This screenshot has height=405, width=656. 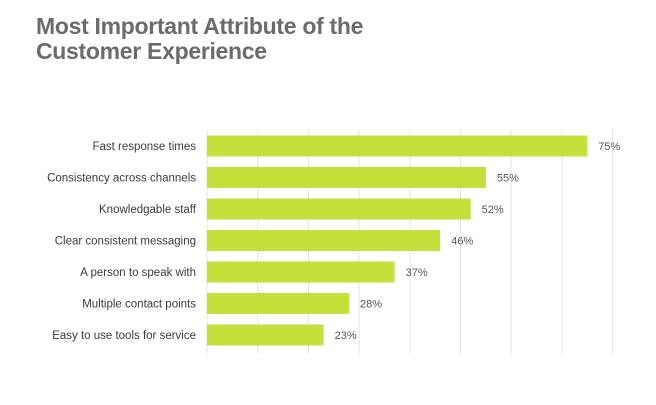 I want to click on category-label: Clear consistent messaging, so click(x=125, y=242).